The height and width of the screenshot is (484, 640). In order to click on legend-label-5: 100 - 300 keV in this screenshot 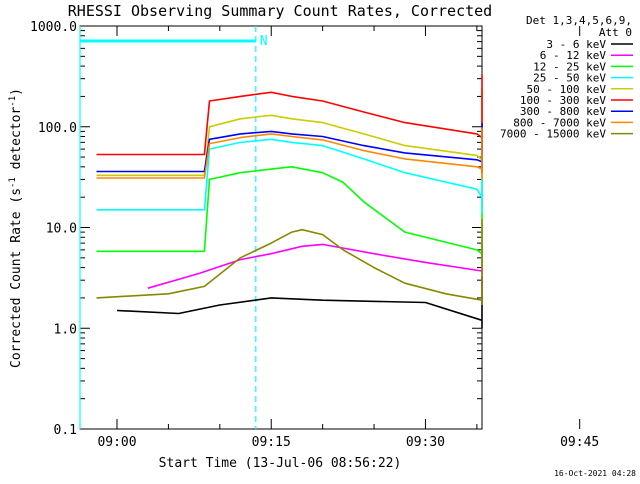, I will do `click(563, 100)`.